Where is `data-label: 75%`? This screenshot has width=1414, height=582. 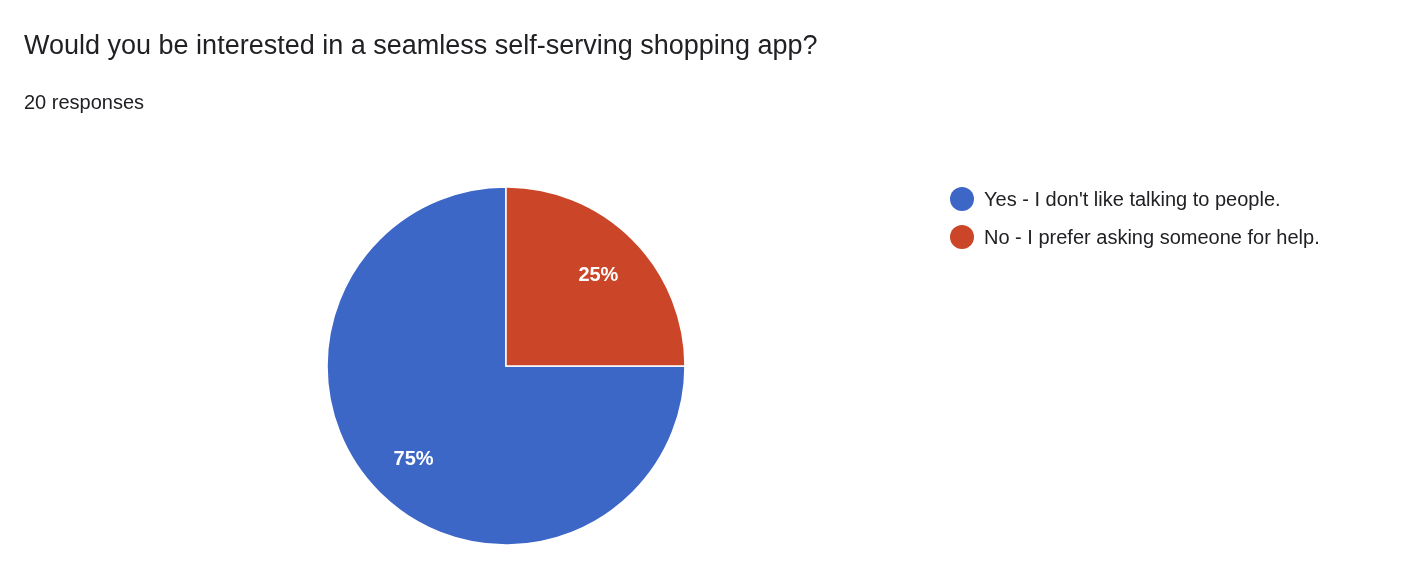 data-label: 75% is located at coordinates (413, 458).